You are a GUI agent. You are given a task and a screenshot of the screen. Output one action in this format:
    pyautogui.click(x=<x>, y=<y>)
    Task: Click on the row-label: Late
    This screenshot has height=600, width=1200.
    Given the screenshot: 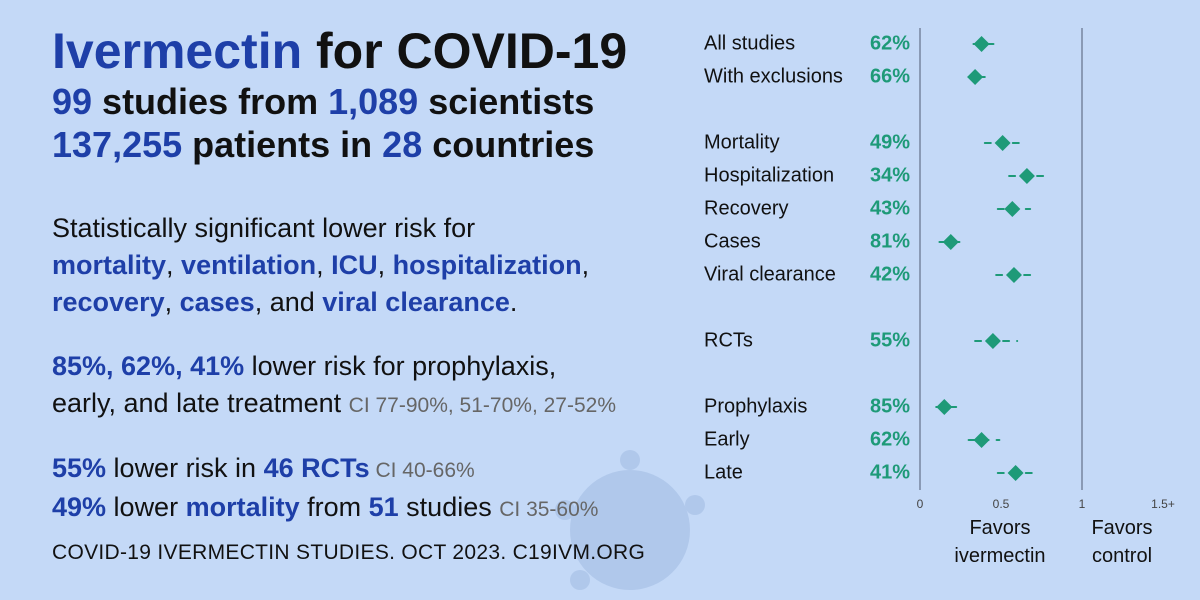 What is the action you would take?
    pyautogui.click(x=723, y=472)
    